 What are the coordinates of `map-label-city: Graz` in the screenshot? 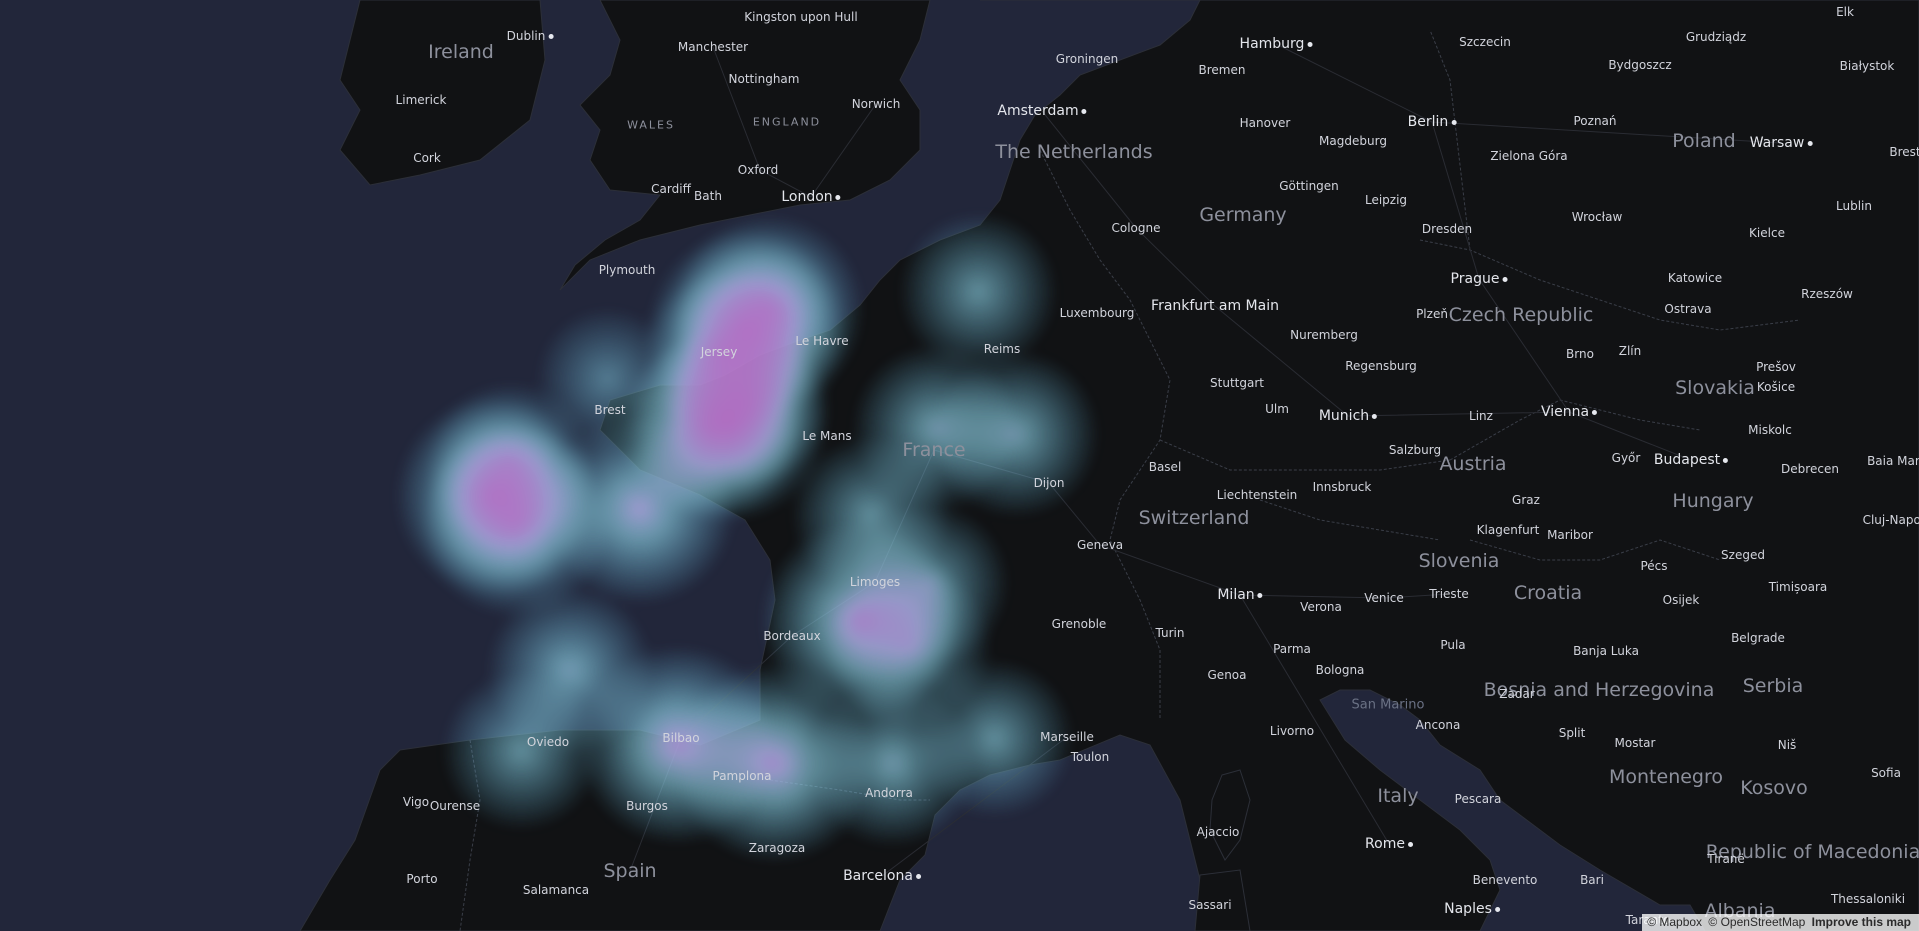 It's located at (1526, 500).